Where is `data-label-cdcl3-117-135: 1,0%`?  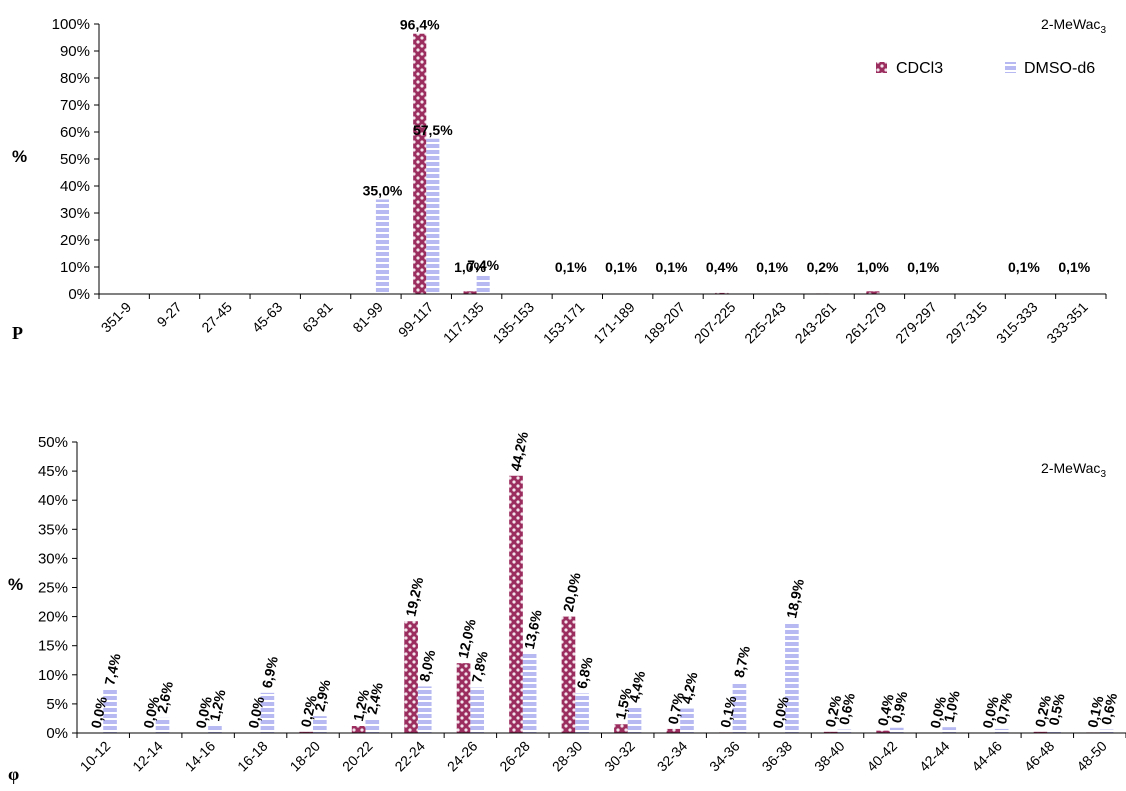 data-label-cdcl3-117-135: 1,0% is located at coordinates (470, 267).